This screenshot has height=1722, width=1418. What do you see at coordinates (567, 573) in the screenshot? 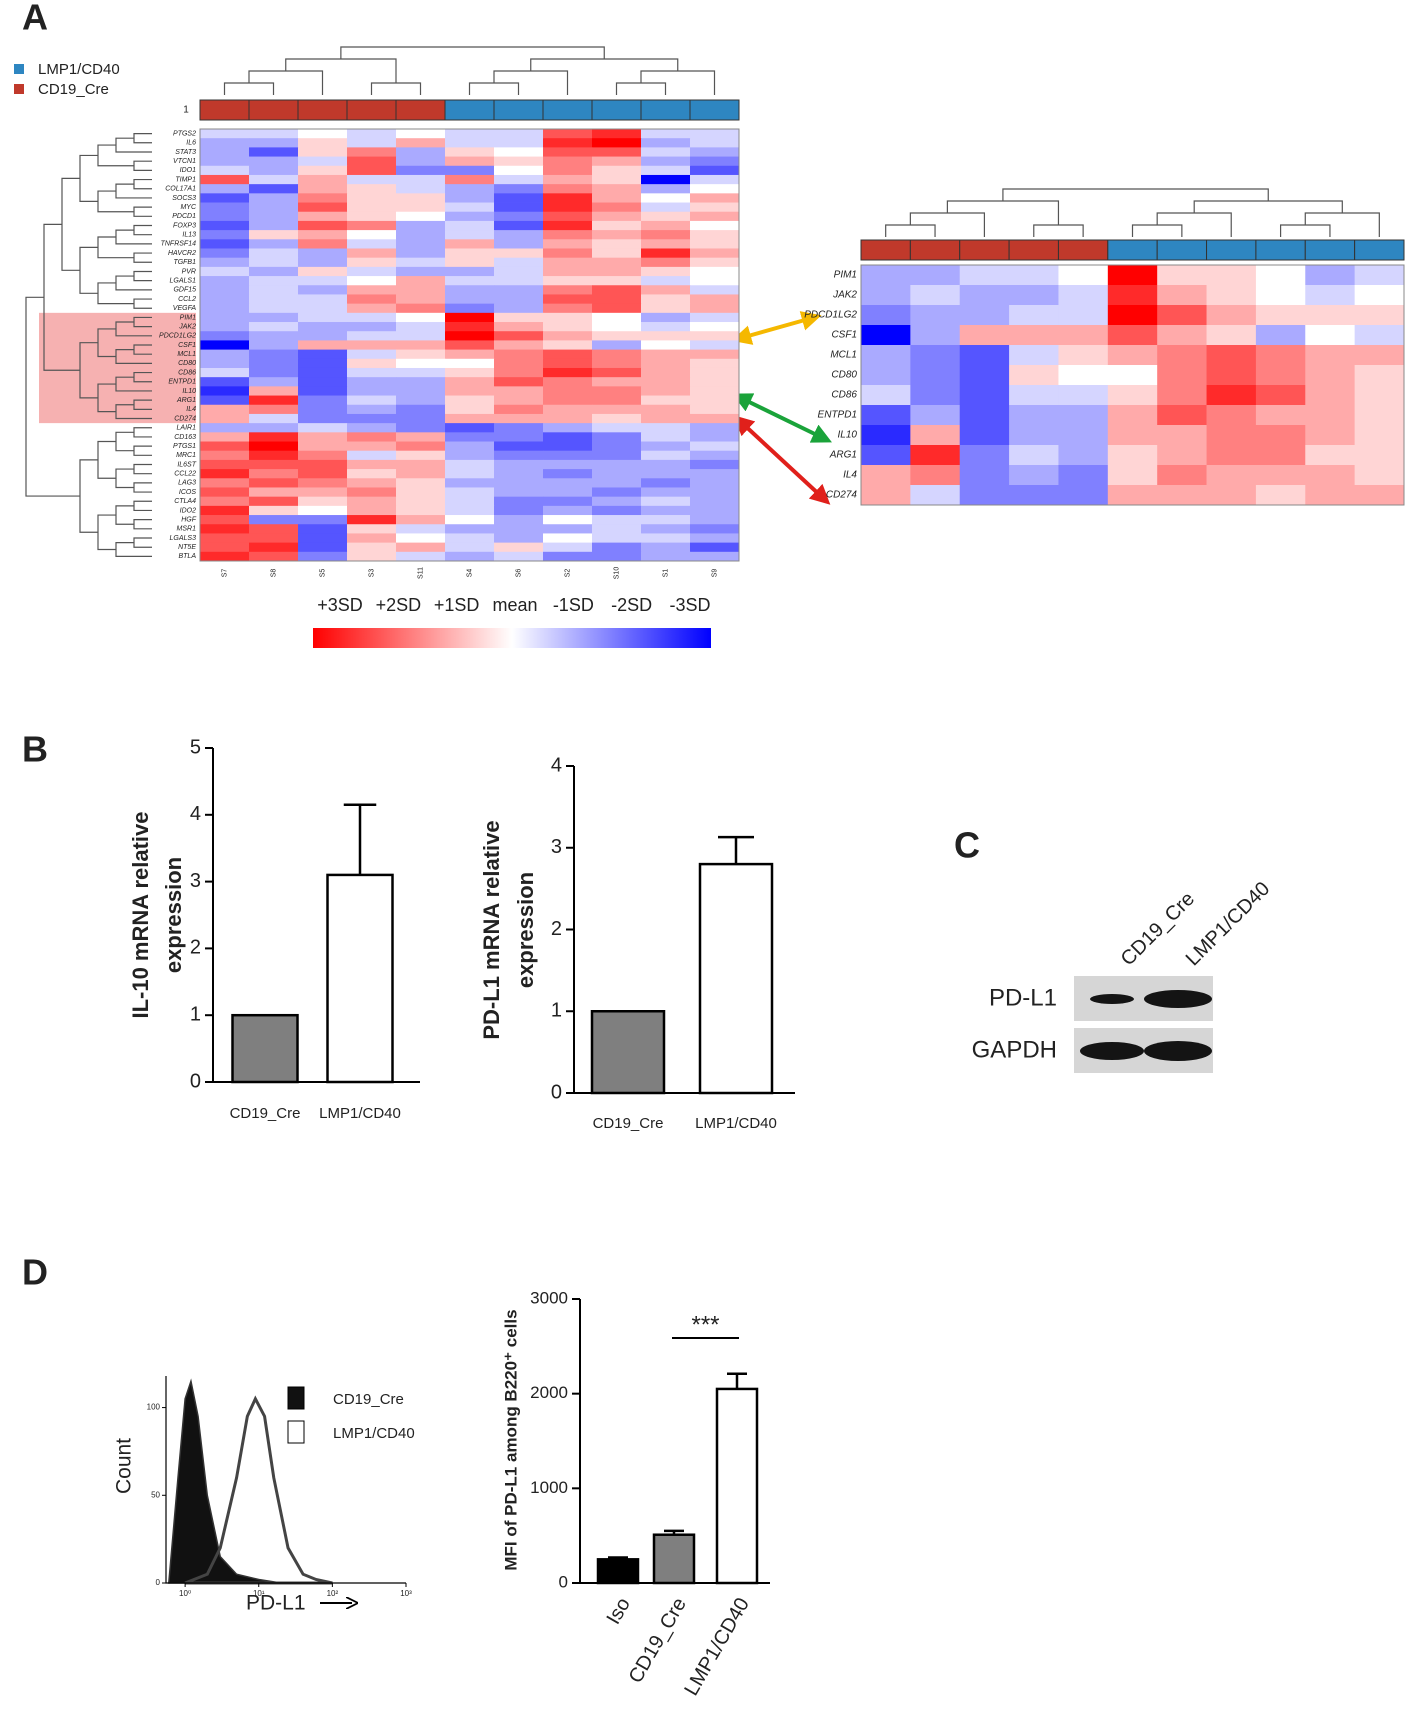
I see `column-label: S2` at bounding box center [567, 573].